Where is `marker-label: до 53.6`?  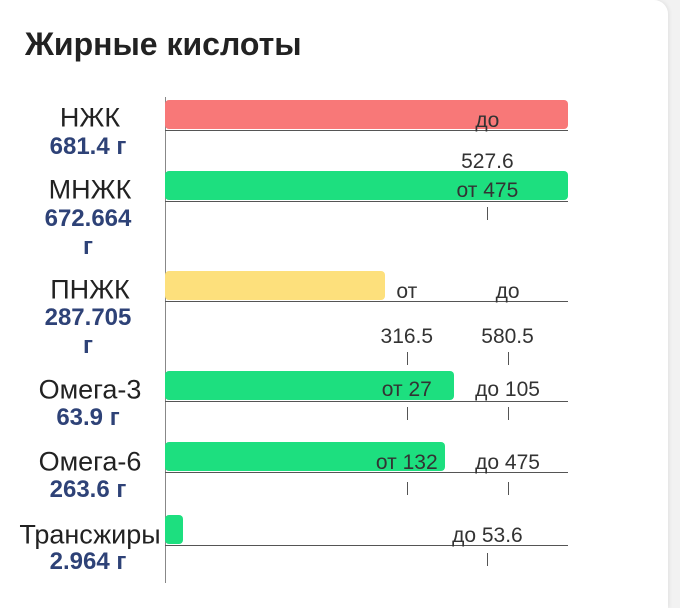 marker-label: до 53.6 is located at coordinates (487, 536).